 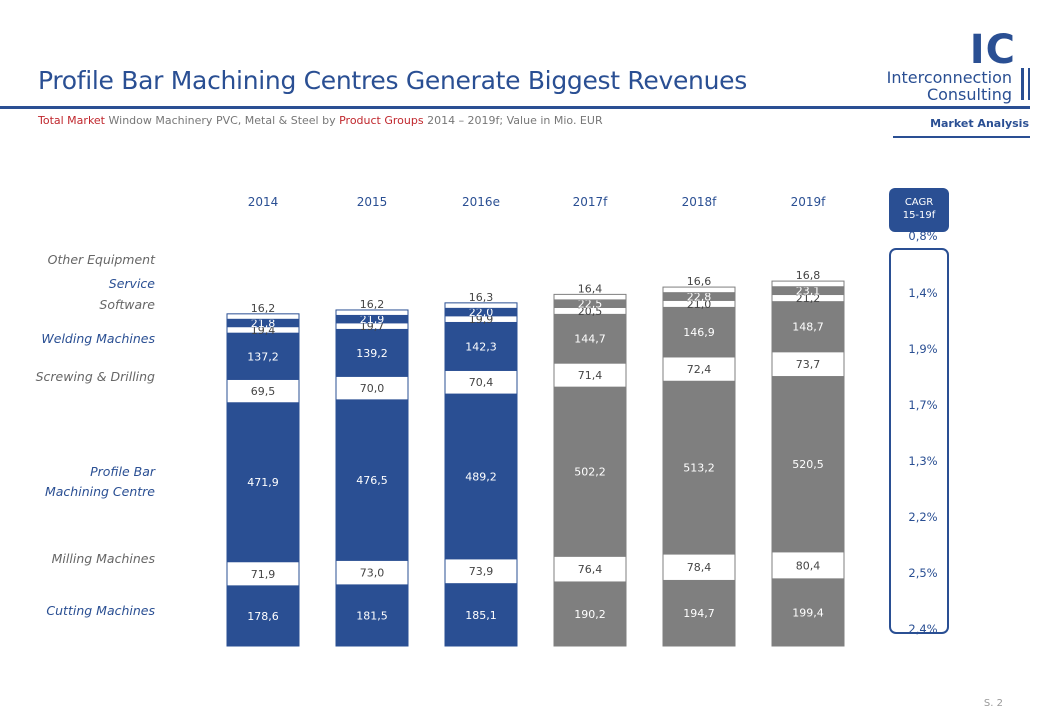 I want to click on legend-label: Profile Bar, so click(x=123, y=471).